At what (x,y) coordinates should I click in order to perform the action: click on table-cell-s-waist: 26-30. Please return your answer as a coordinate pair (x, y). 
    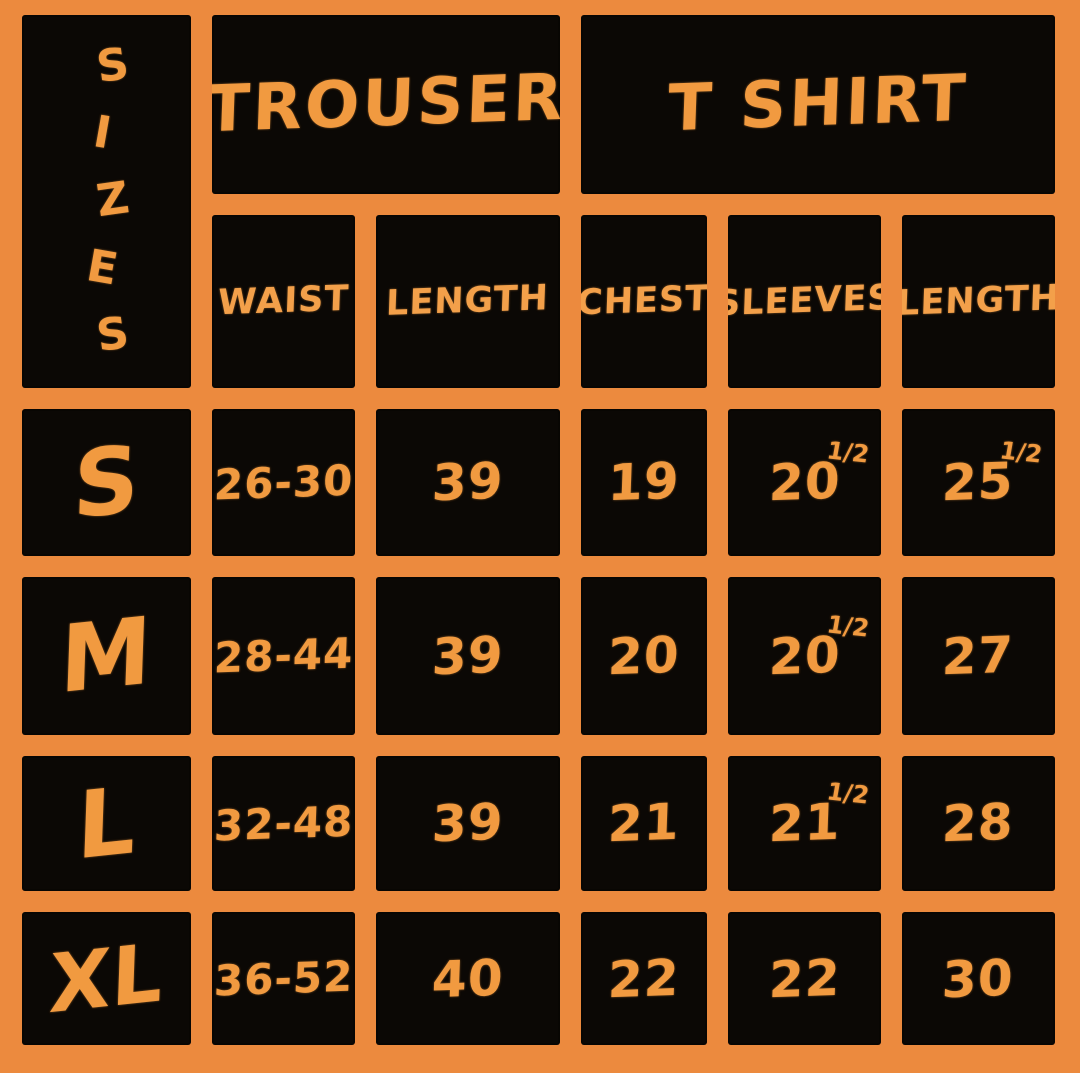
    Looking at the image, I should click on (284, 482).